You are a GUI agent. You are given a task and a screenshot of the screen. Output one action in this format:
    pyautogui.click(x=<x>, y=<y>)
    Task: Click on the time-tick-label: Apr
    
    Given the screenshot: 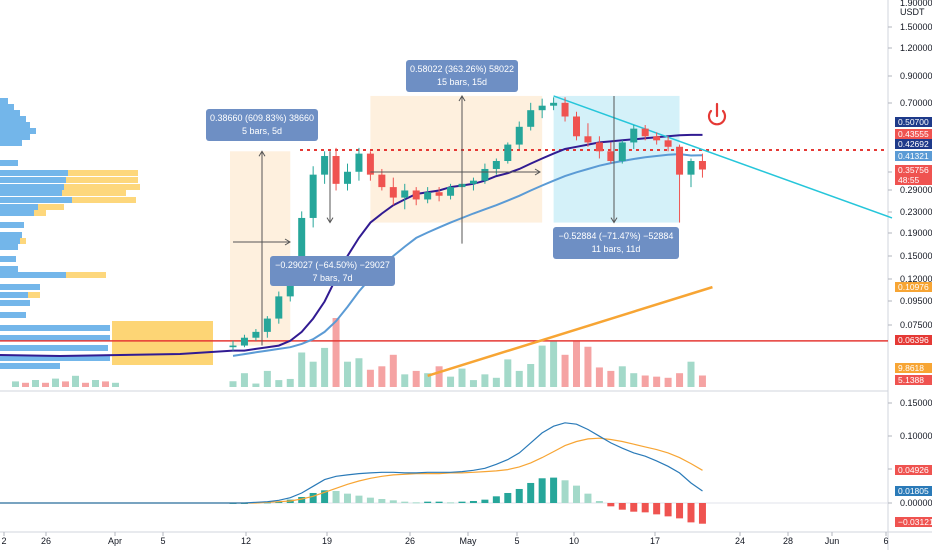 What is the action you would take?
    pyautogui.click(x=115, y=541)
    